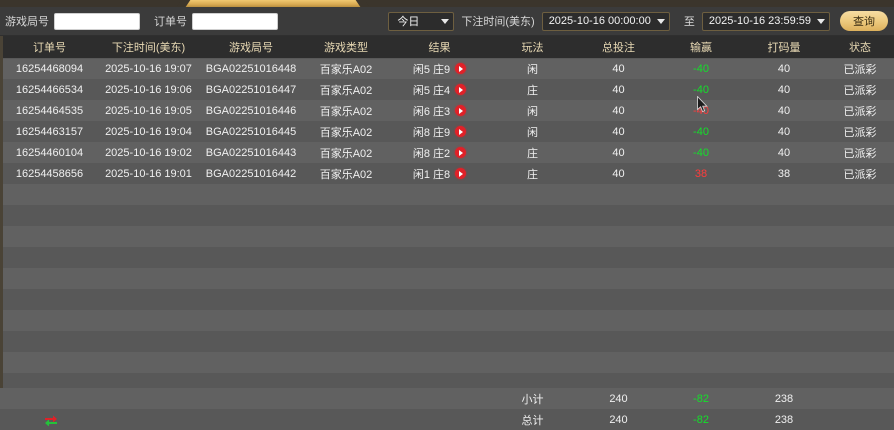 This screenshot has height=430, width=894. Describe the element at coordinates (97, 21) in the screenshot. I see `game-round-input` at that location.